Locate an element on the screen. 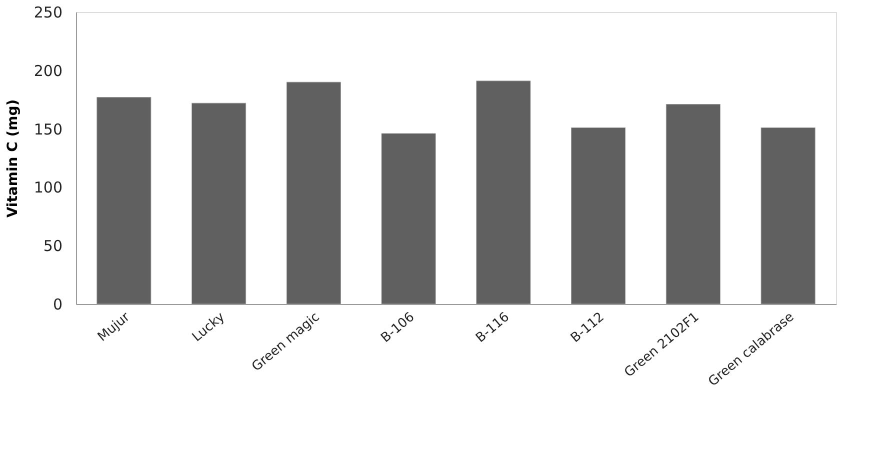 The width and height of the screenshot is (896, 457). y-tick-label: 50 is located at coordinates (52, 246).